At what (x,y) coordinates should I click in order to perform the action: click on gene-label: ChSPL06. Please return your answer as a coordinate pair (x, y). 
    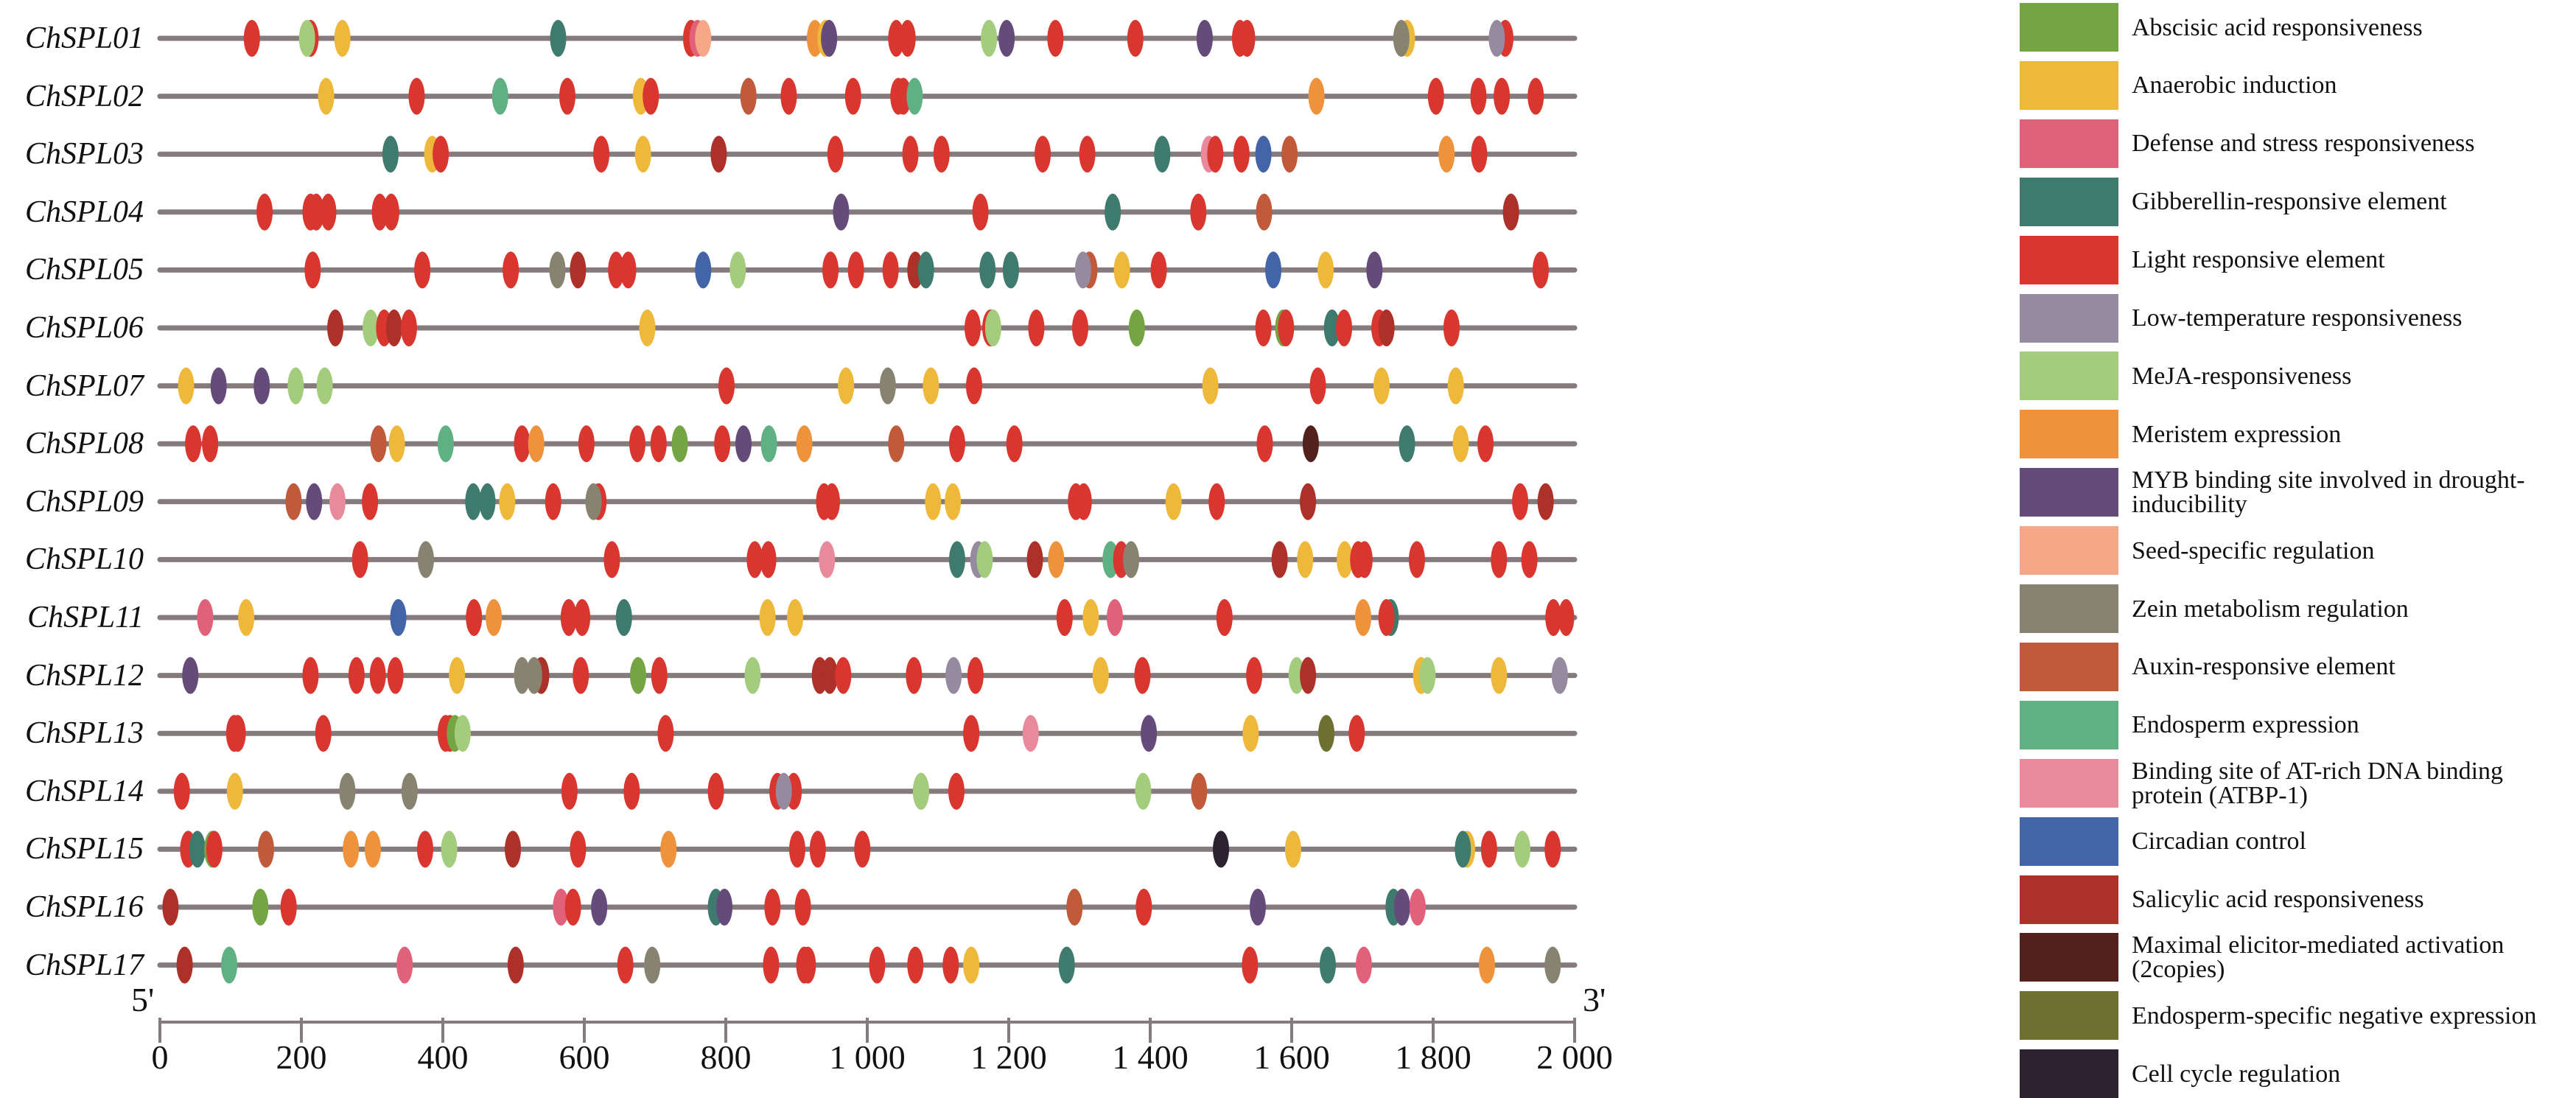
    Looking at the image, I should click on (84, 328).